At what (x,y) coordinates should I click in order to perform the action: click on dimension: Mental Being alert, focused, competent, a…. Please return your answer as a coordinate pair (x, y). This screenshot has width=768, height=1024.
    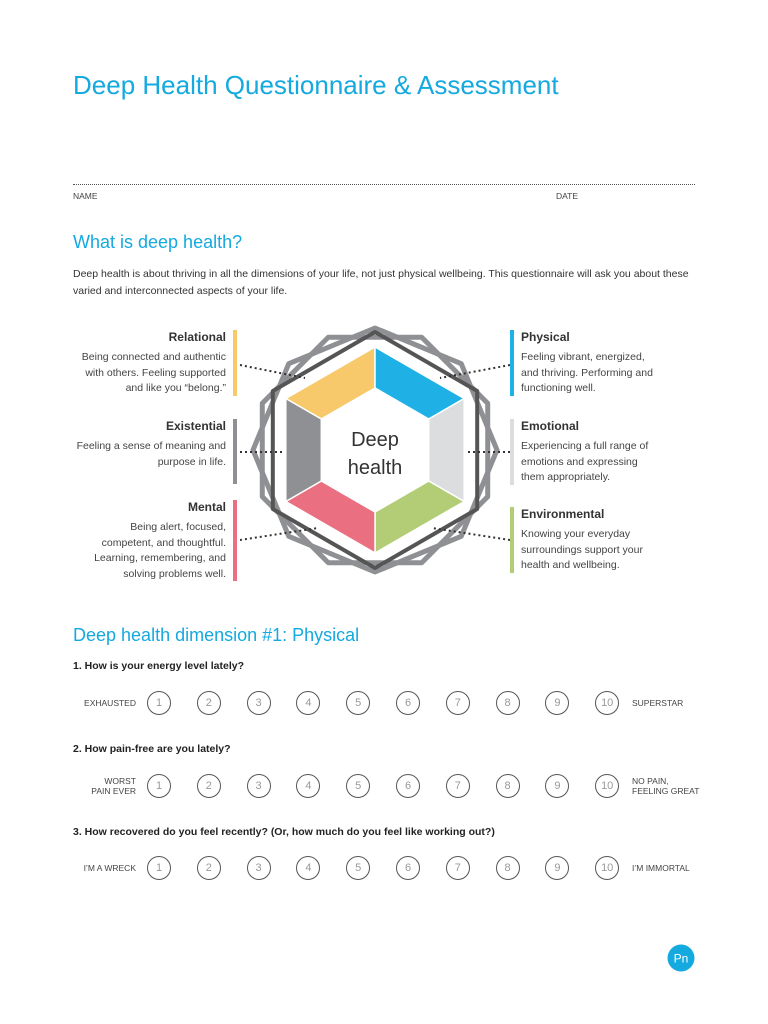
    Looking at the image, I should click on (151, 541).